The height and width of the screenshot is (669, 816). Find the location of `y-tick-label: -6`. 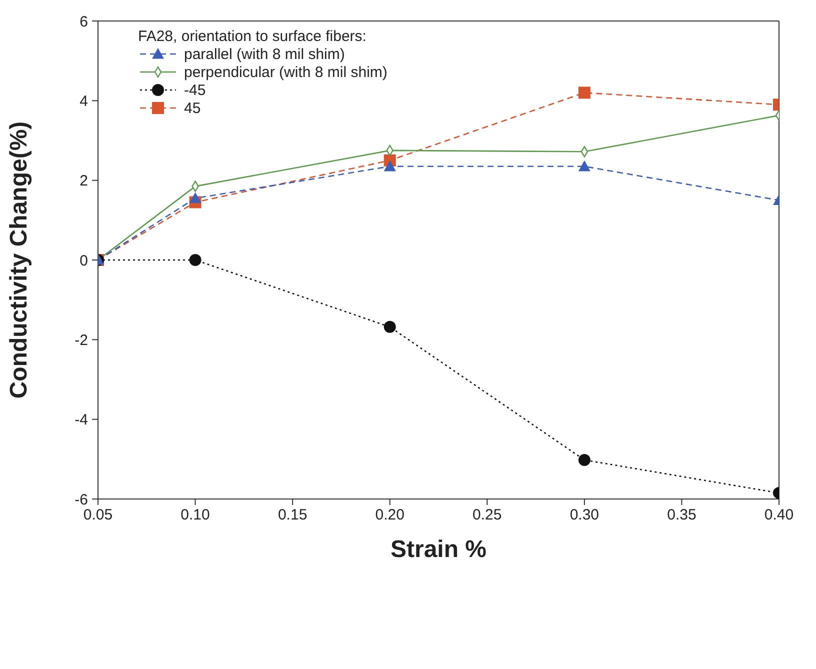

y-tick-label: -6 is located at coordinates (81, 499).